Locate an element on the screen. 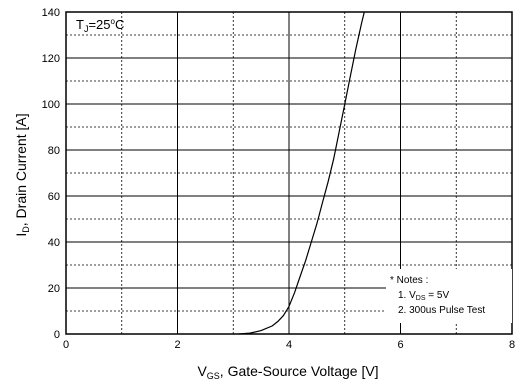 Image resolution: width=522 pixels, height=387 pixels. y-tick-label: 40 is located at coordinates (54, 243).